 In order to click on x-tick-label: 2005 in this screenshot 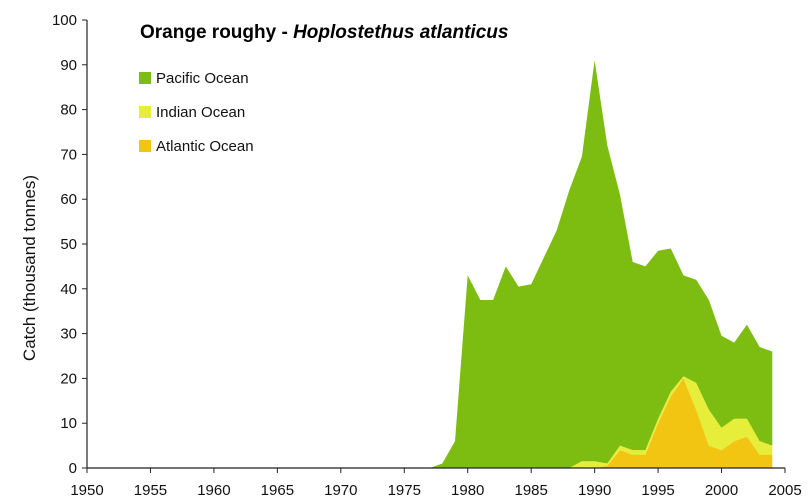, I will do `click(784, 490)`.